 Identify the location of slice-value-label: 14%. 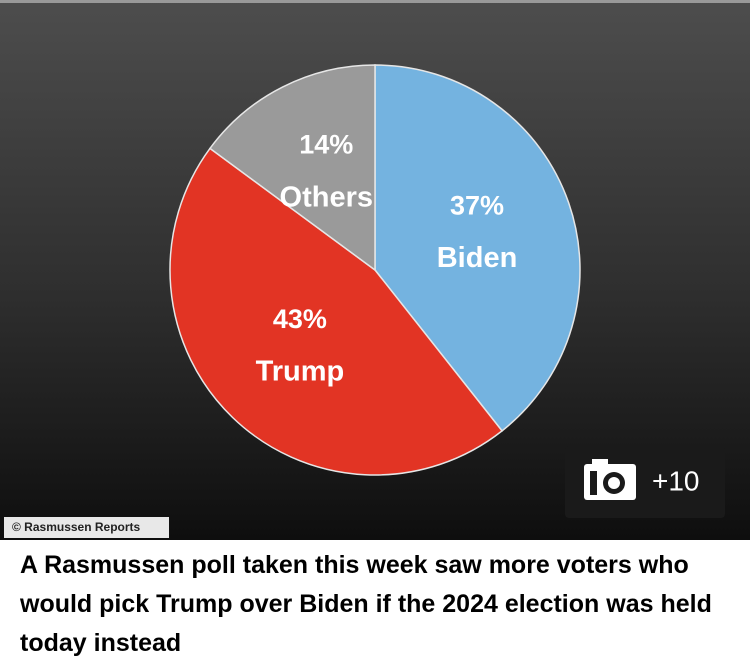
(326, 145).